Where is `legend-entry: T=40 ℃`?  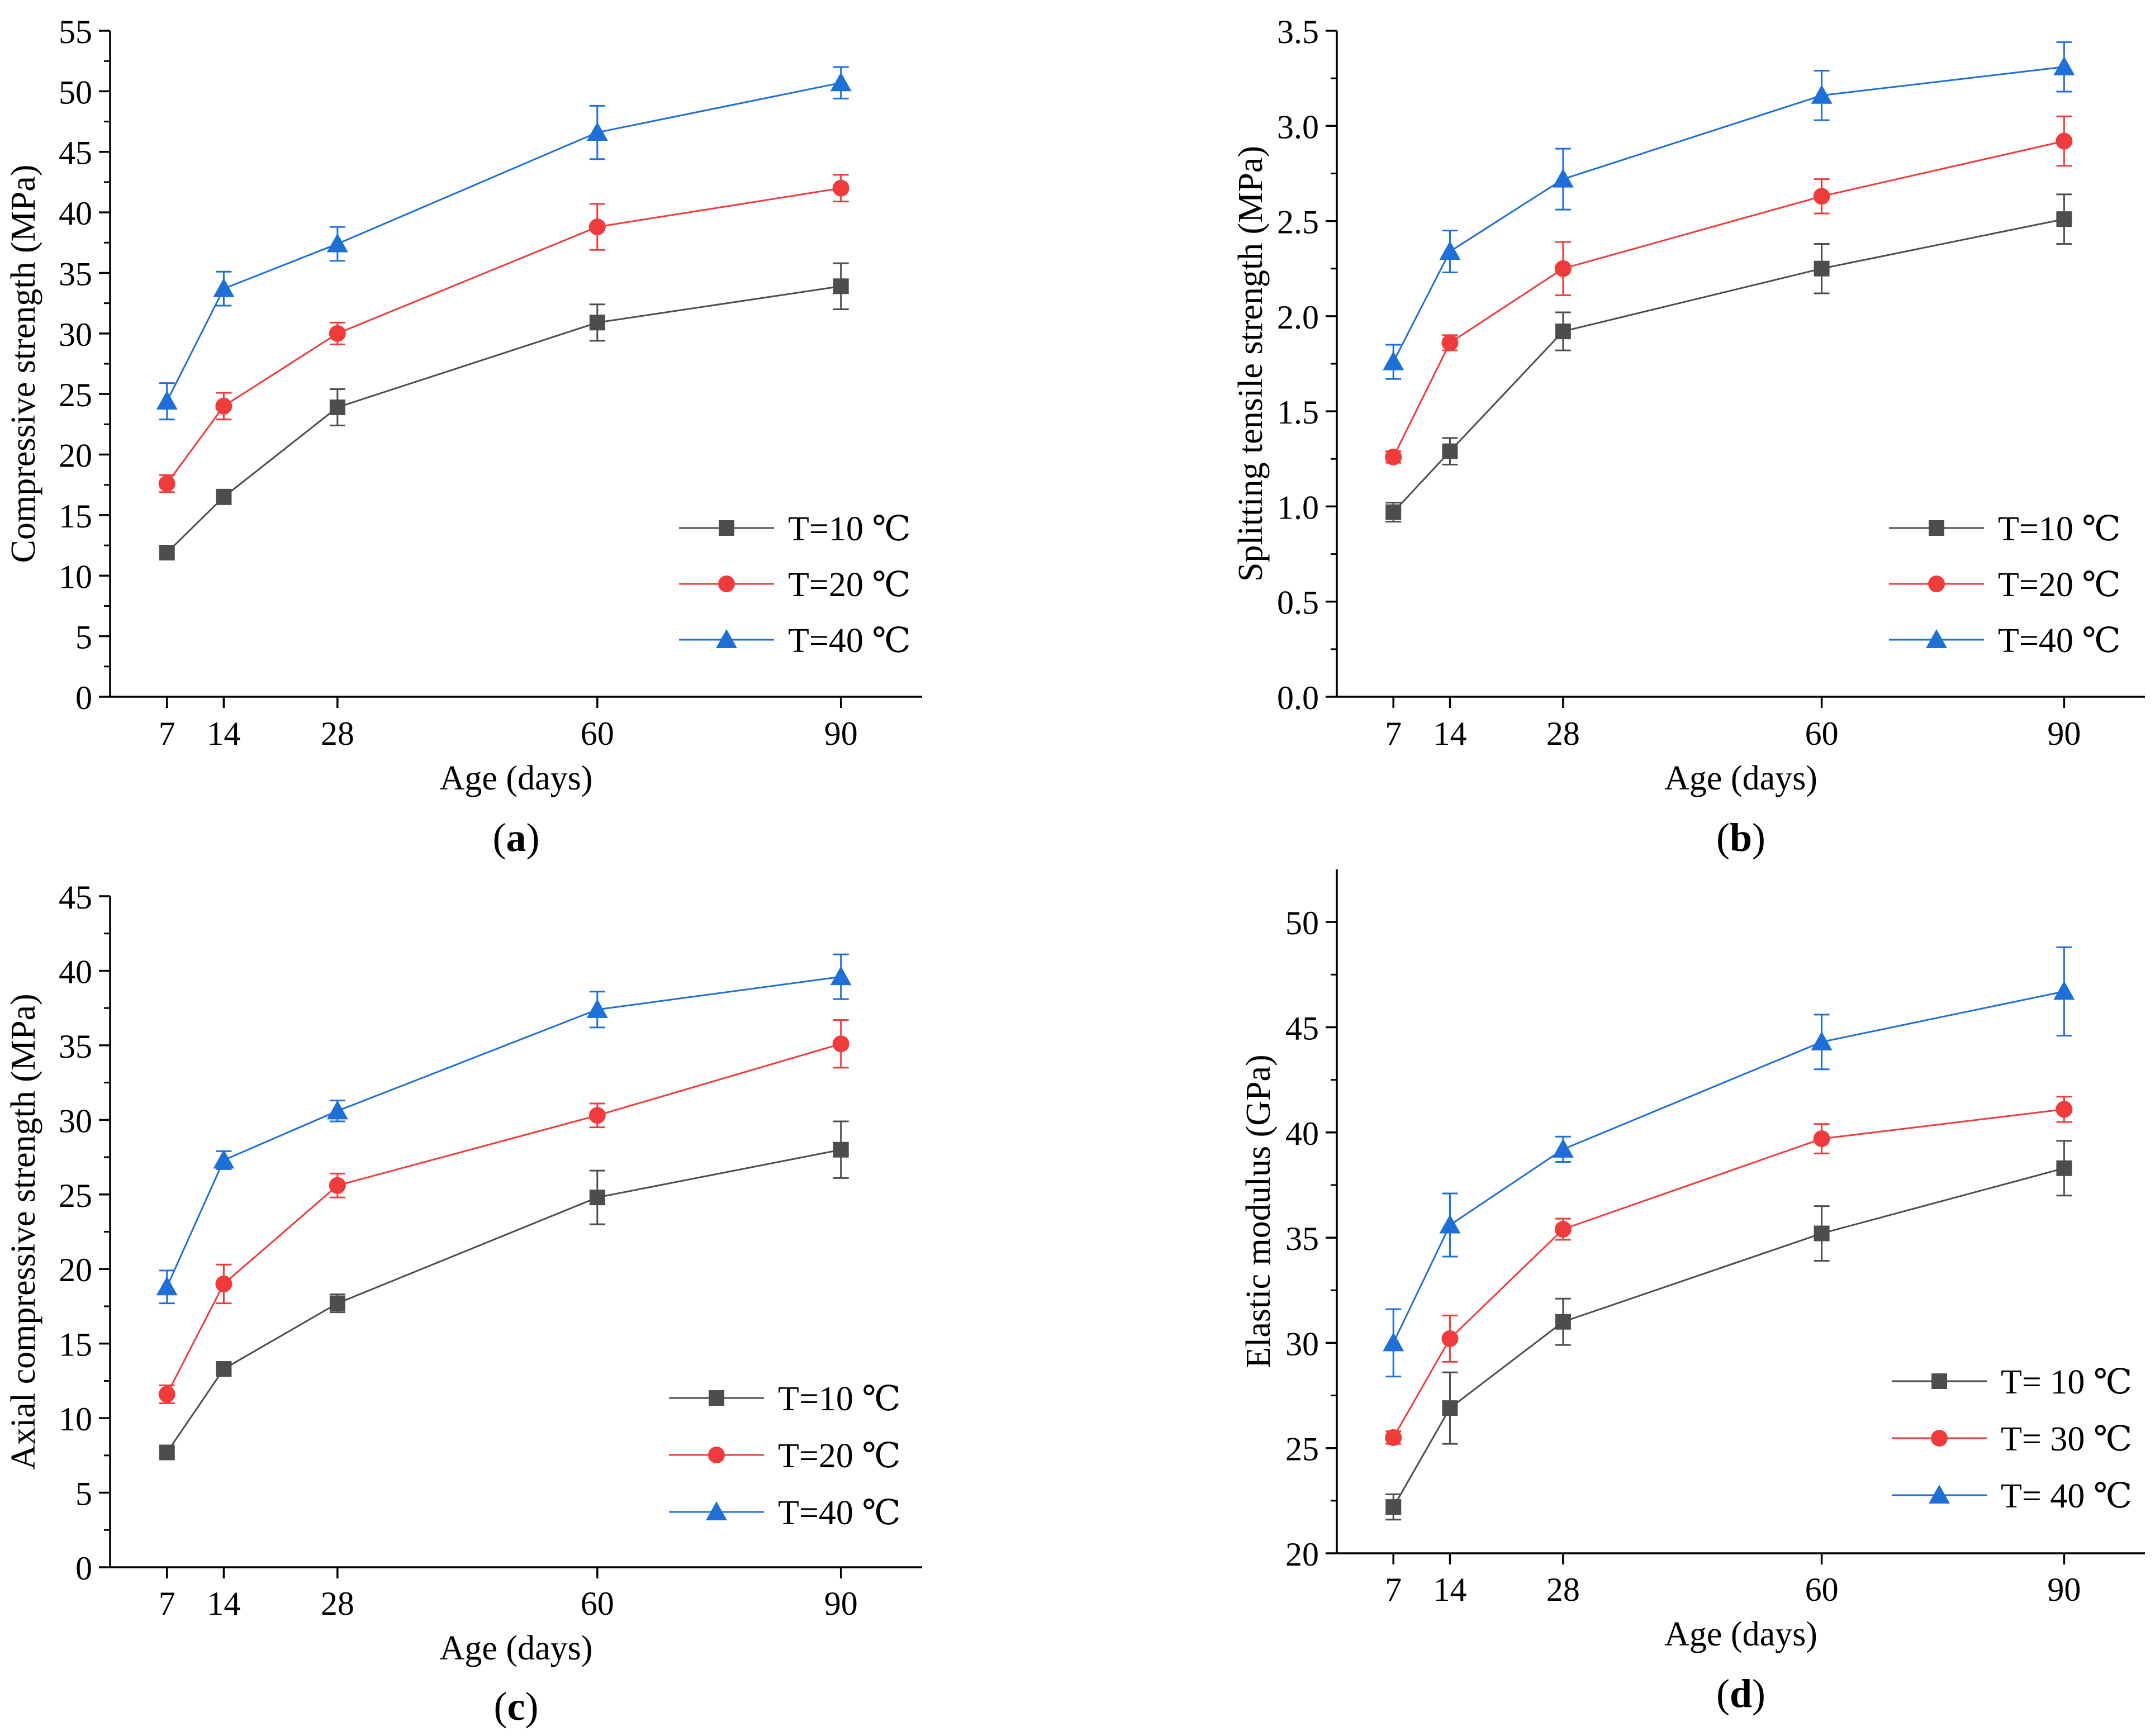
legend-entry: T=40 ℃ is located at coordinates (785, 1513).